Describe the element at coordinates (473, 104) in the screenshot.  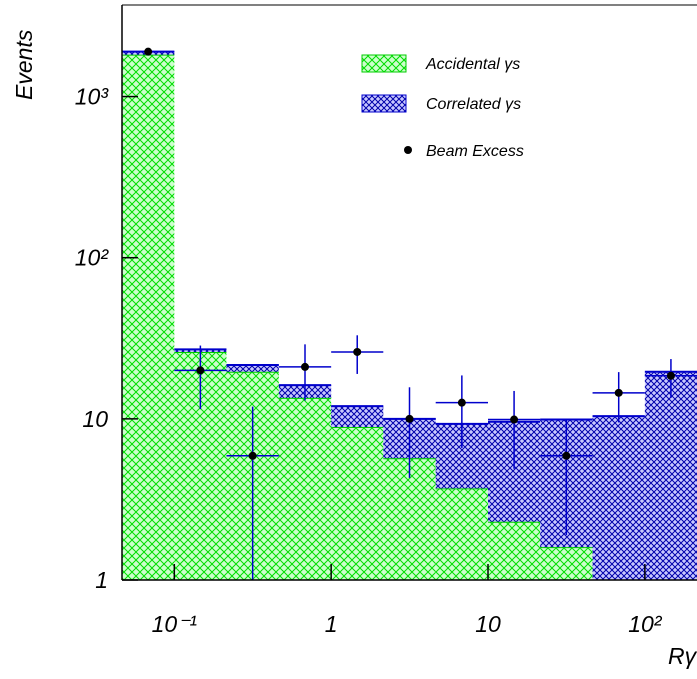
I see `legend-label: Correlated γs` at that location.